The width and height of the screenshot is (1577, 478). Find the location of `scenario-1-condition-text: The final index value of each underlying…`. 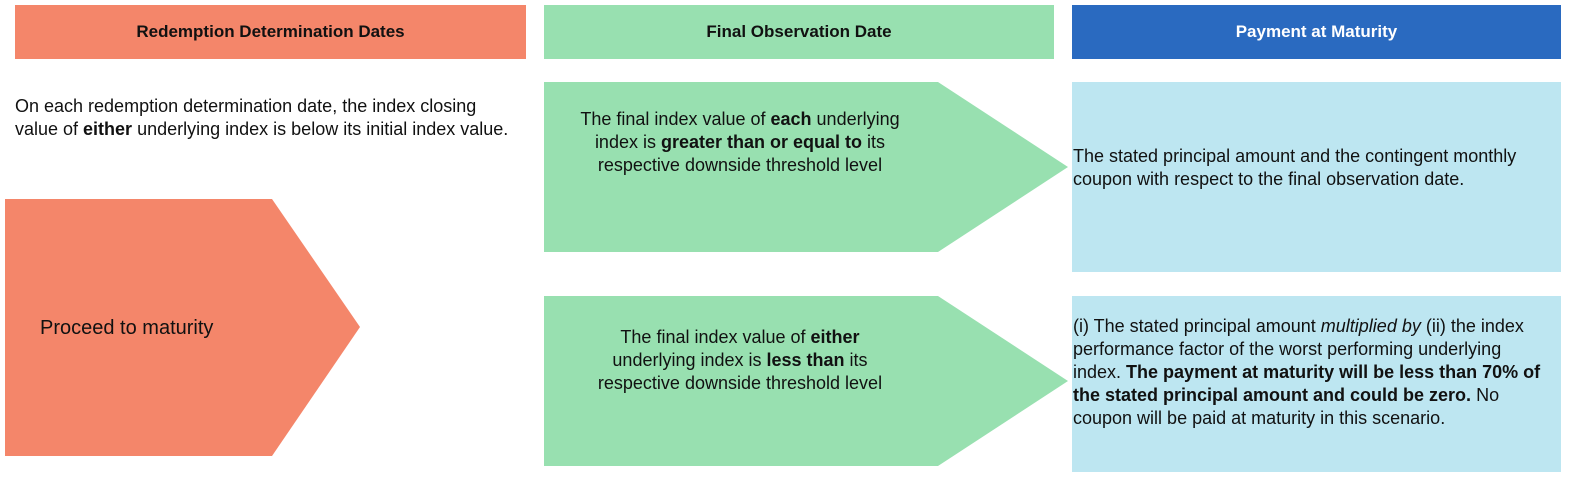

scenario-1-condition-text: The final index value of each underlying… is located at coordinates (740, 142).